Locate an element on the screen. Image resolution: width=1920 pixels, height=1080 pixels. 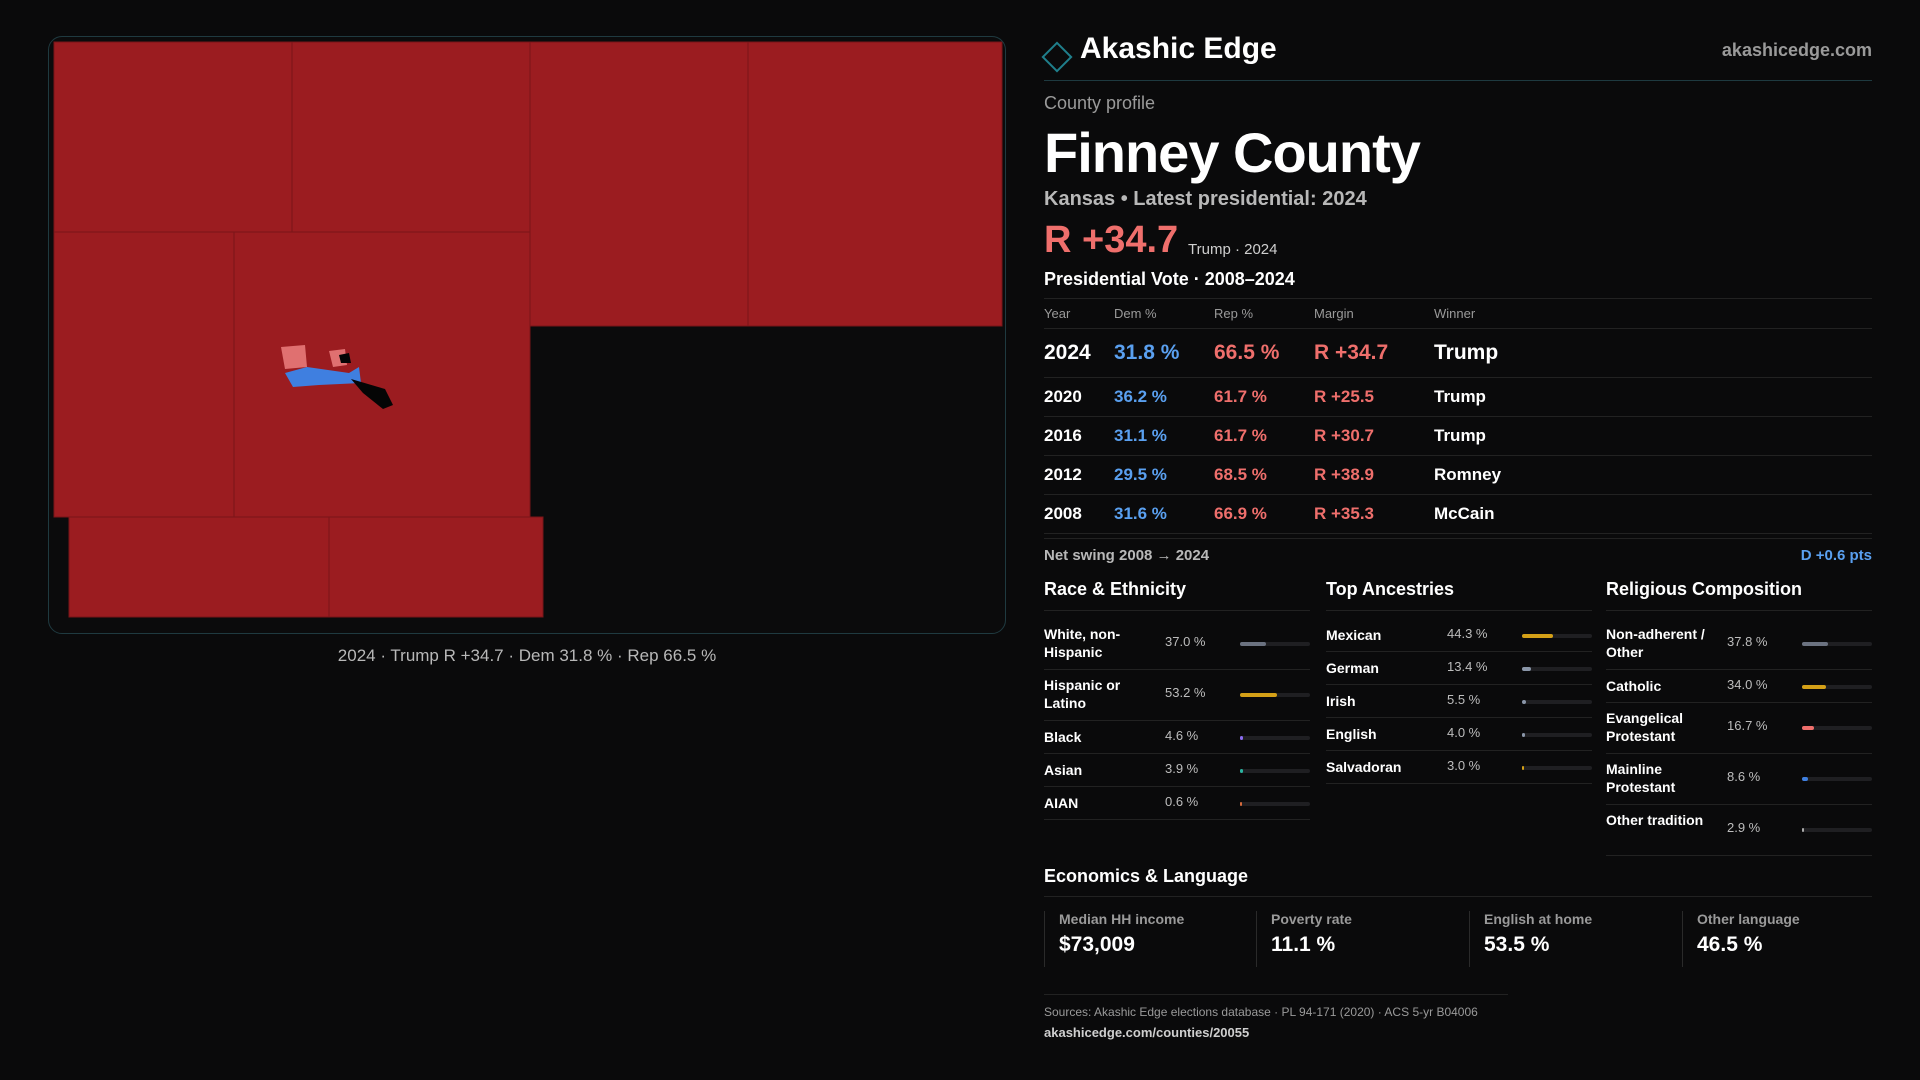
item-percent: 2.9 % is located at coordinates (1744, 827).